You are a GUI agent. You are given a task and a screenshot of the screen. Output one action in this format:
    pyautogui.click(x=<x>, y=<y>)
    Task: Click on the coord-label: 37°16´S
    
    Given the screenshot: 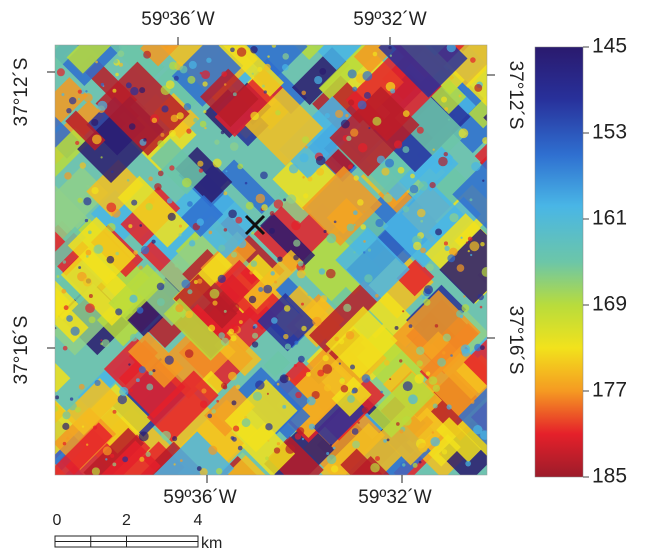 What is the action you would take?
    pyautogui.click(x=515, y=340)
    